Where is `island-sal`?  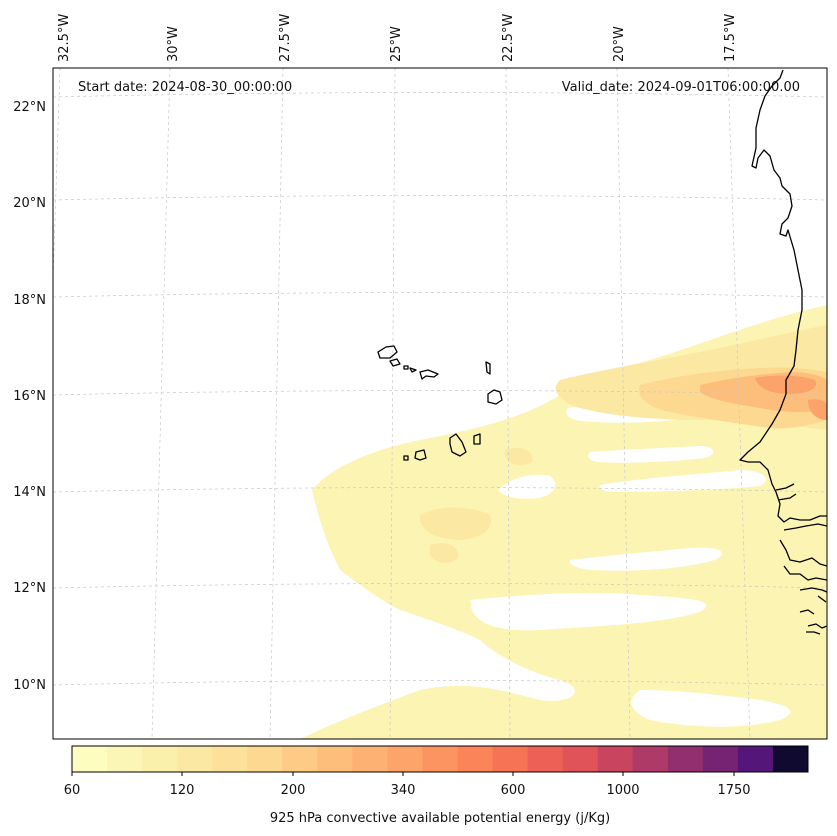
island-sal is located at coordinates (488, 368).